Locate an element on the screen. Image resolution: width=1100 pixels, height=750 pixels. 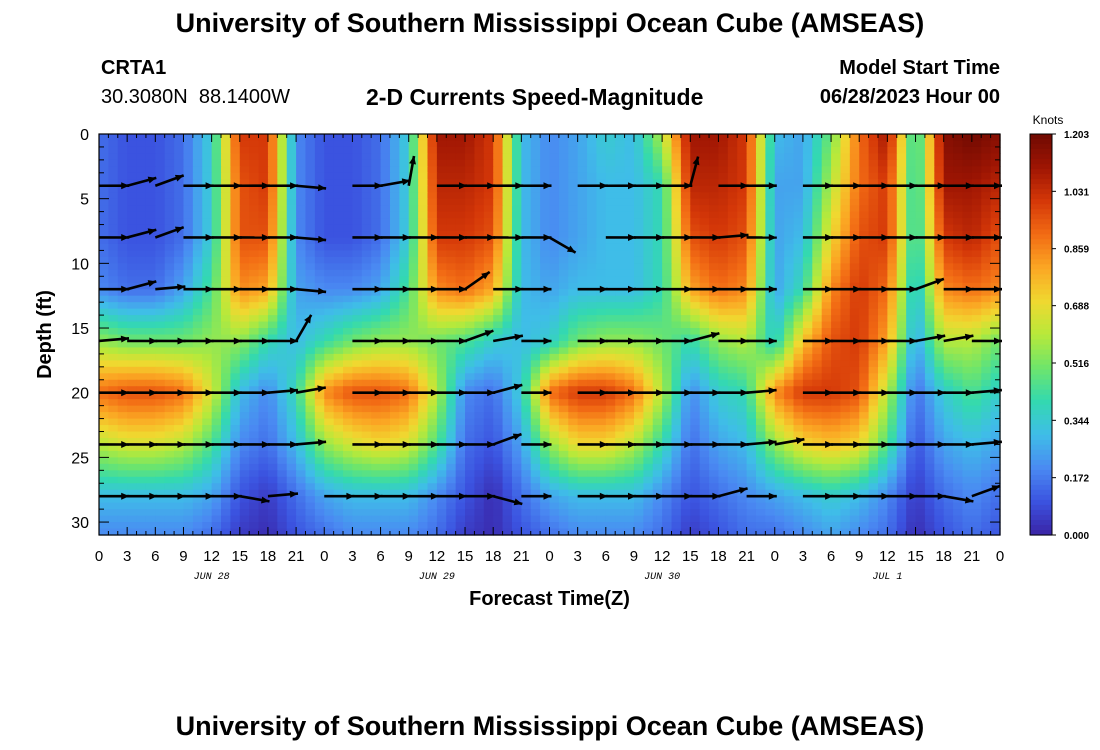
model-start-value: 06/28/2023 Hour 00 is located at coordinates (909, 97).